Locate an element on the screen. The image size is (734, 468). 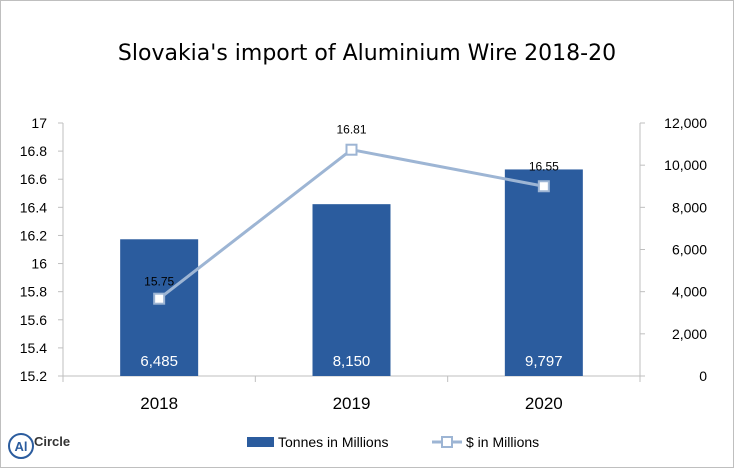
left-tick-label: 16.2 is located at coordinates (33, 235).